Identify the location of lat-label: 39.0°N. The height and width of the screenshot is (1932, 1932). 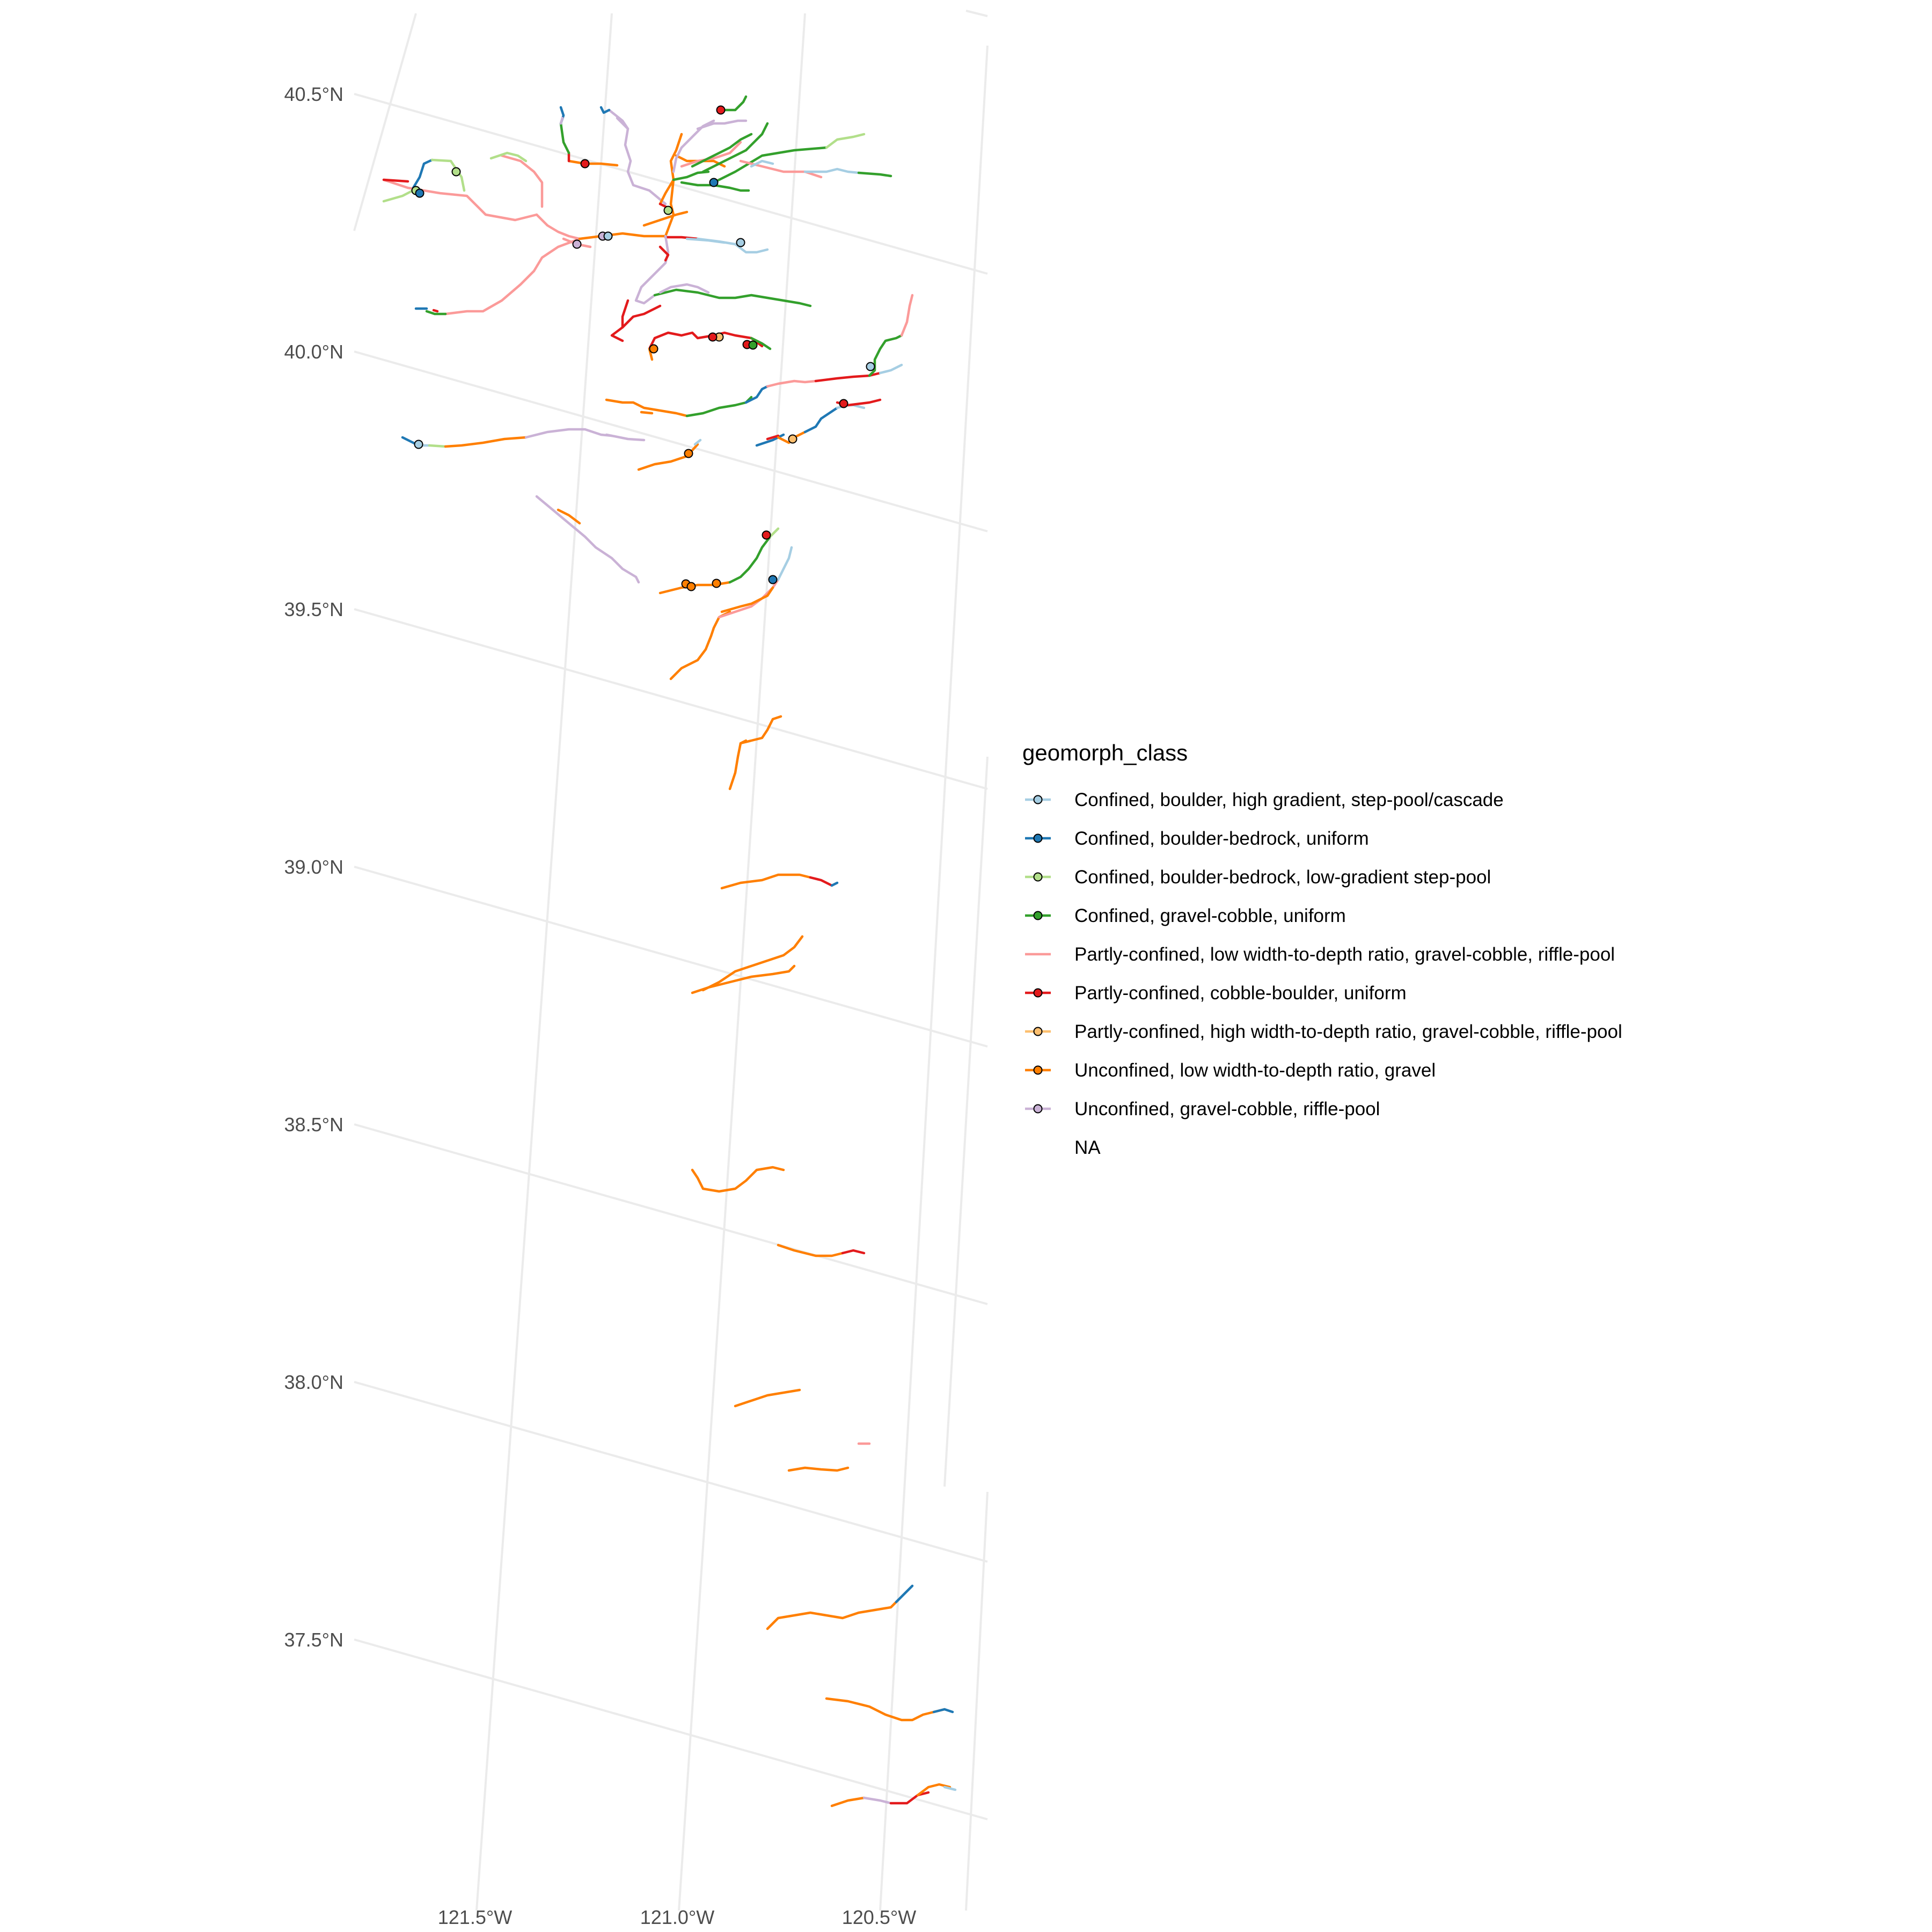
(313, 867).